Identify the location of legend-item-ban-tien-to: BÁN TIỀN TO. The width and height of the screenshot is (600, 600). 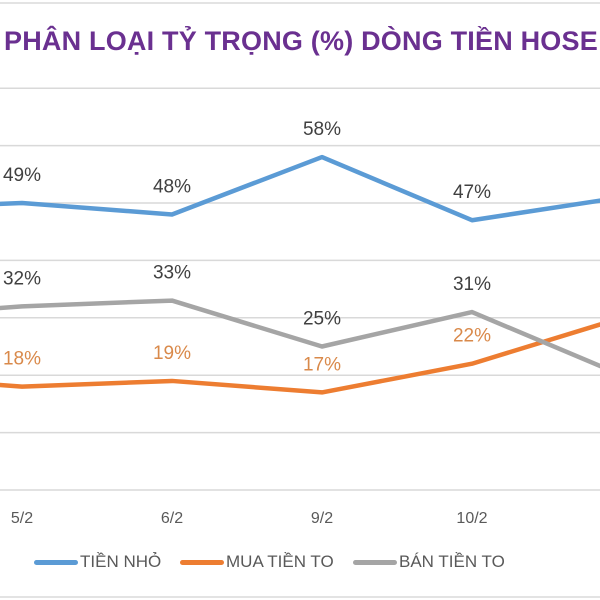
(429, 562).